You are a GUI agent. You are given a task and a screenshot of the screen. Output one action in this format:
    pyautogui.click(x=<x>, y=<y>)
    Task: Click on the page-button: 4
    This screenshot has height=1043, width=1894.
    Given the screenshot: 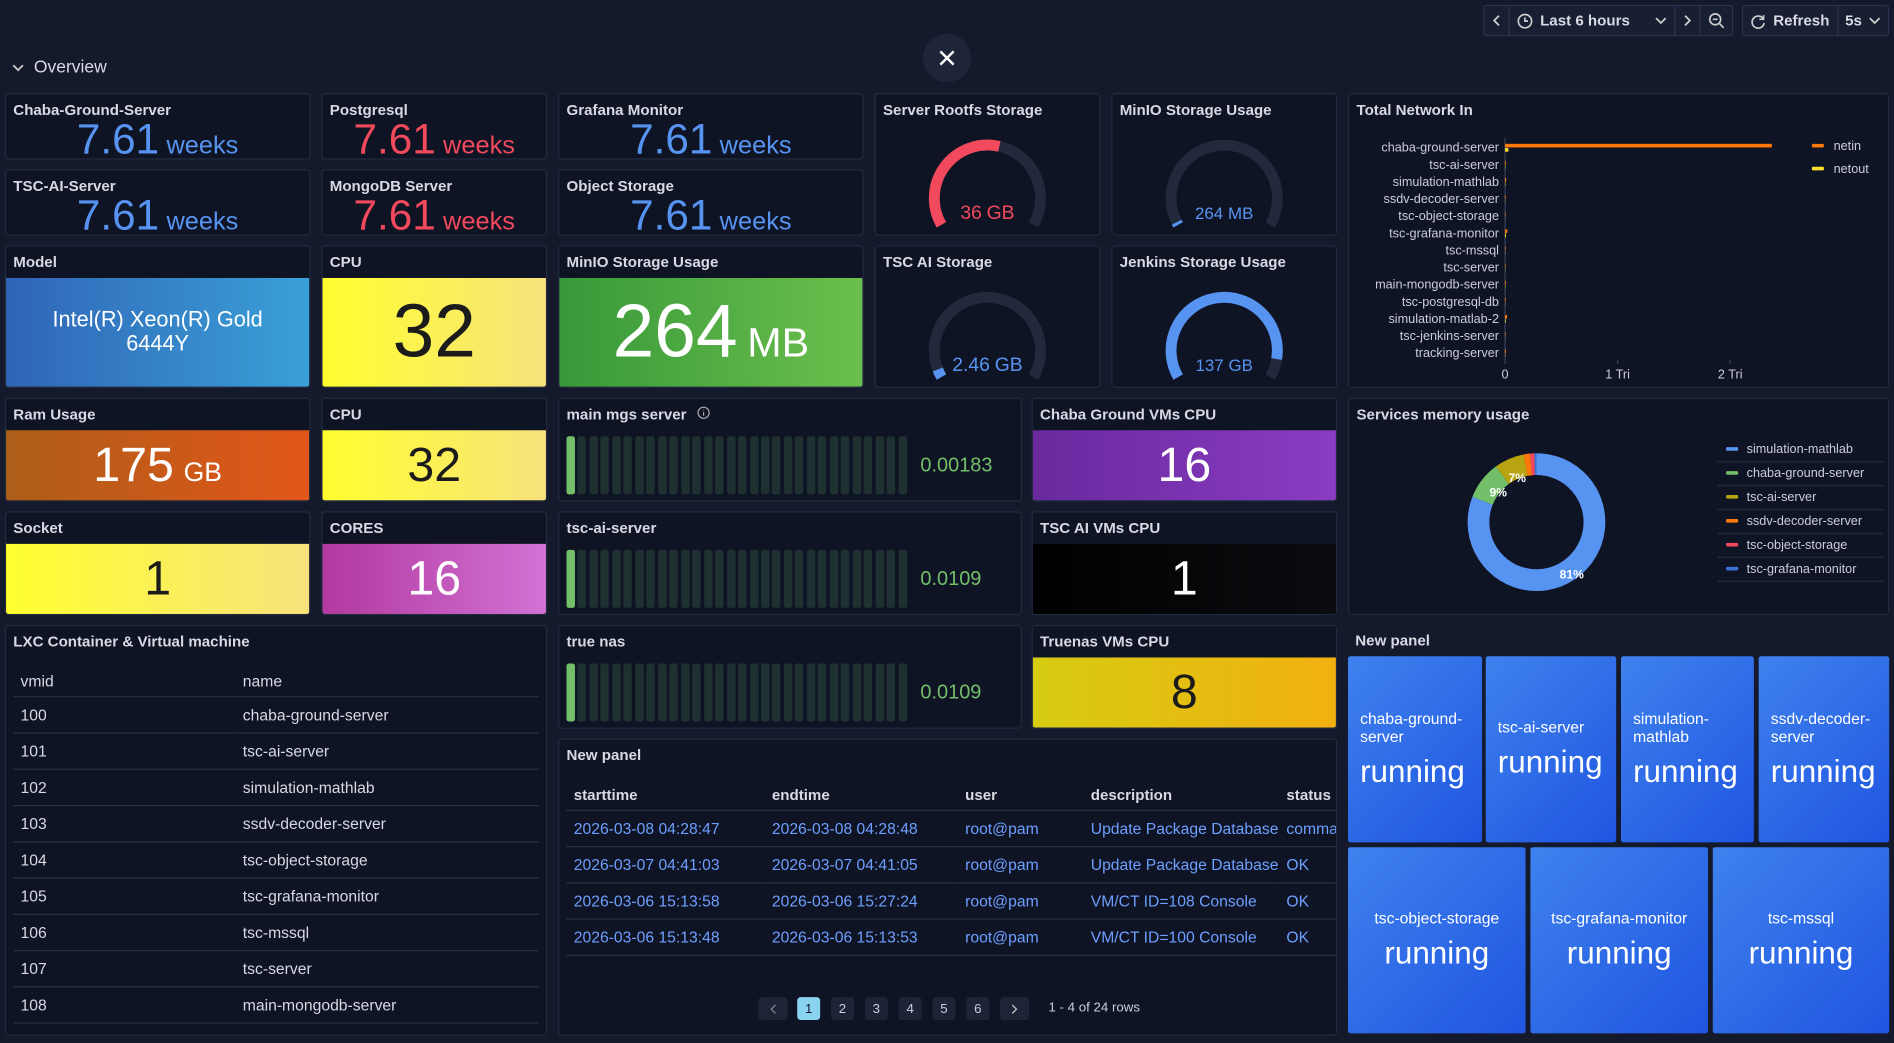 What is the action you would take?
    pyautogui.click(x=910, y=1009)
    